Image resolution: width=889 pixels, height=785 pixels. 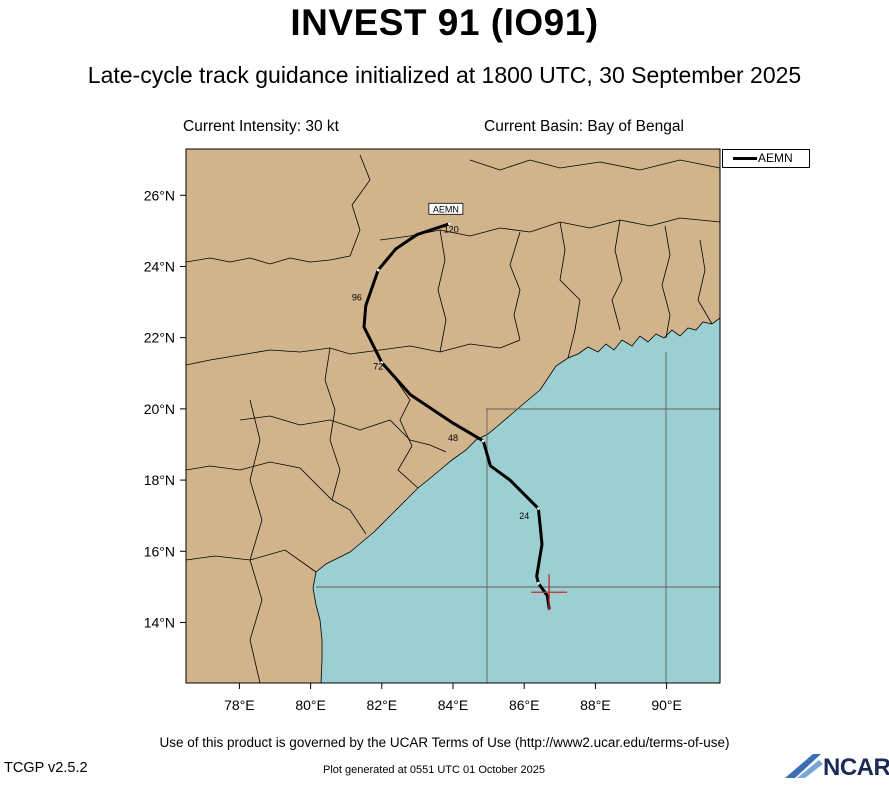 I want to click on current-basin: Current Basin: Bay of Bengal, so click(x=584, y=126).